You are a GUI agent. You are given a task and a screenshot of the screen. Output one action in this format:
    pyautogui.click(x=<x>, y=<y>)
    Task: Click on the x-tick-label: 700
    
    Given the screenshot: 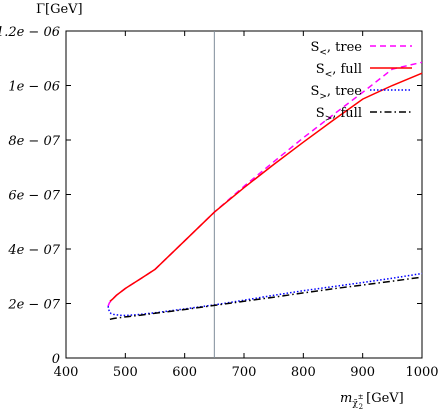 What is the action you would take?
    pyautogui.click(x=244, y=372)
    